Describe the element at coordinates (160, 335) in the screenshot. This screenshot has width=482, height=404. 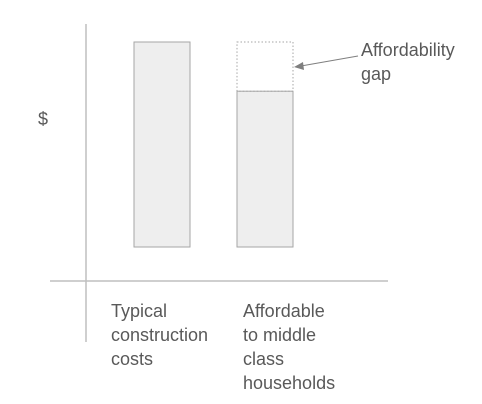
I see `category-label-typical-construction-costs: Typical construction costs` at that location.